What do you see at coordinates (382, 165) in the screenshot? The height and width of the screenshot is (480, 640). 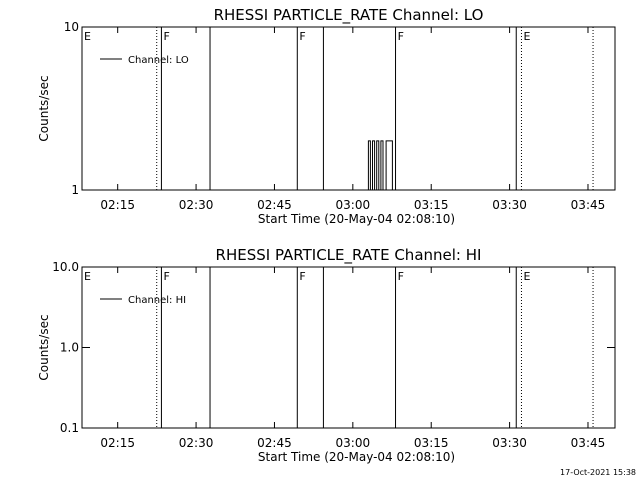 I see `series-line` at bounding box center [382, 165].